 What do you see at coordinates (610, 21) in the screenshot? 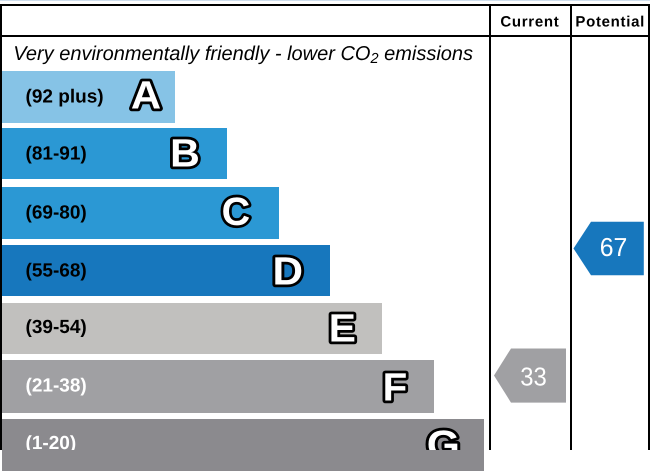
I see `svg-text: Potential` at bounding box center [610, 21].